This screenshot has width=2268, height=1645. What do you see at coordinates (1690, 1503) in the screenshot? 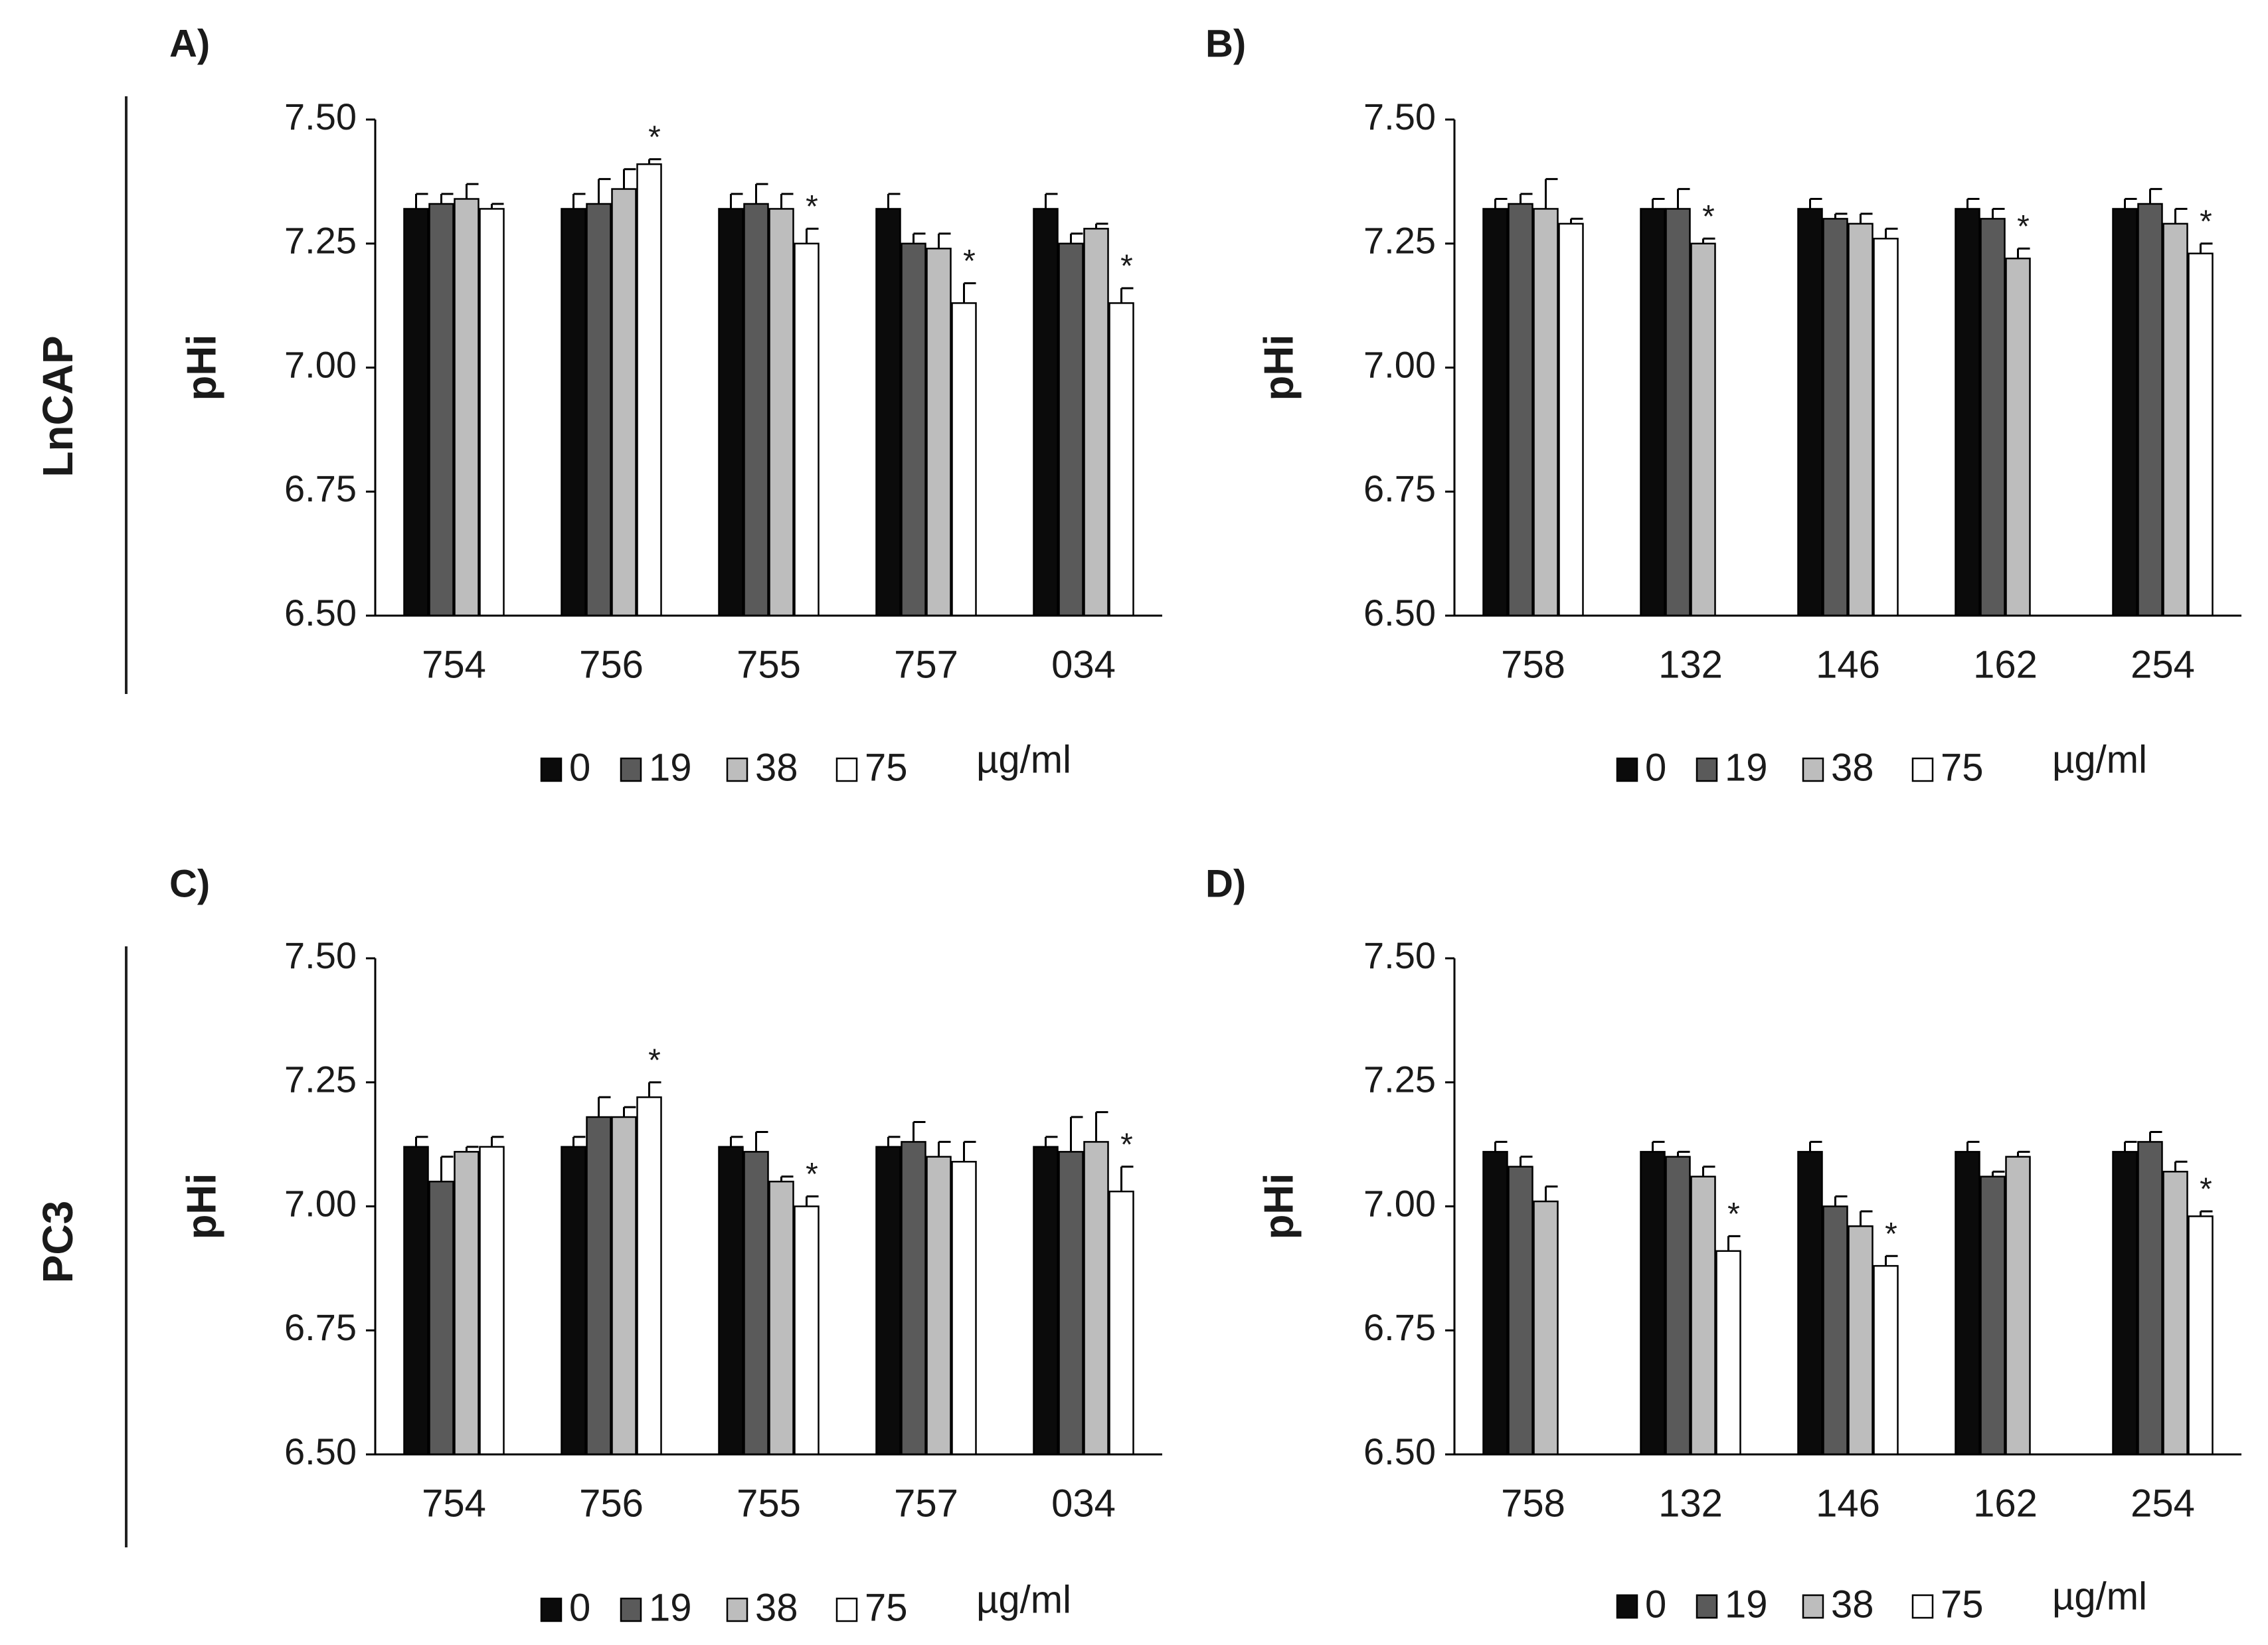
I see `x-tick-label: 132` at bounding box center [1690, 1503].